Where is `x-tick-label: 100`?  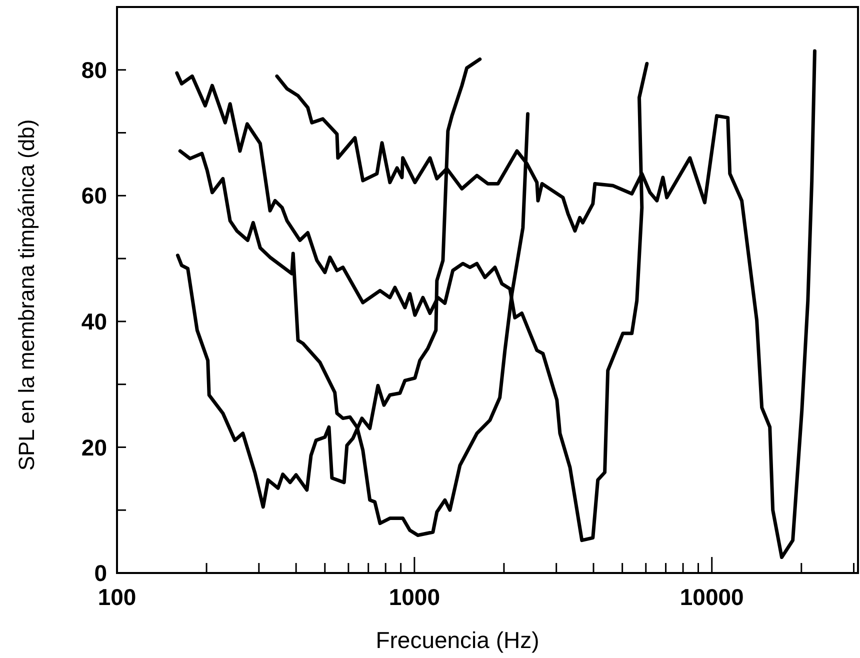
x-tick-label: 100 is located at coordinates (117, 597).